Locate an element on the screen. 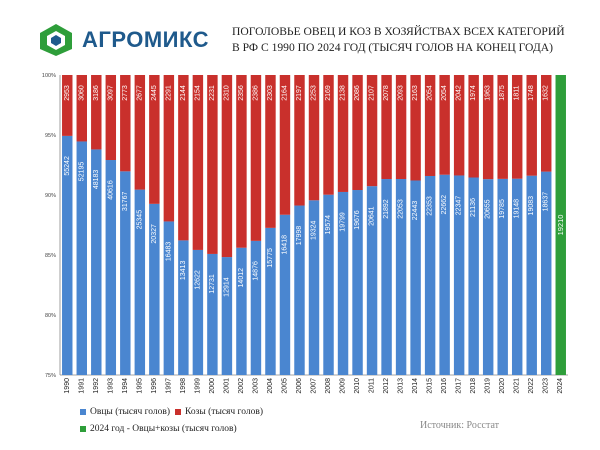 This screenshot has height=450, width=600. x-tick-label: 1996 is located at coordinates (154, 386).